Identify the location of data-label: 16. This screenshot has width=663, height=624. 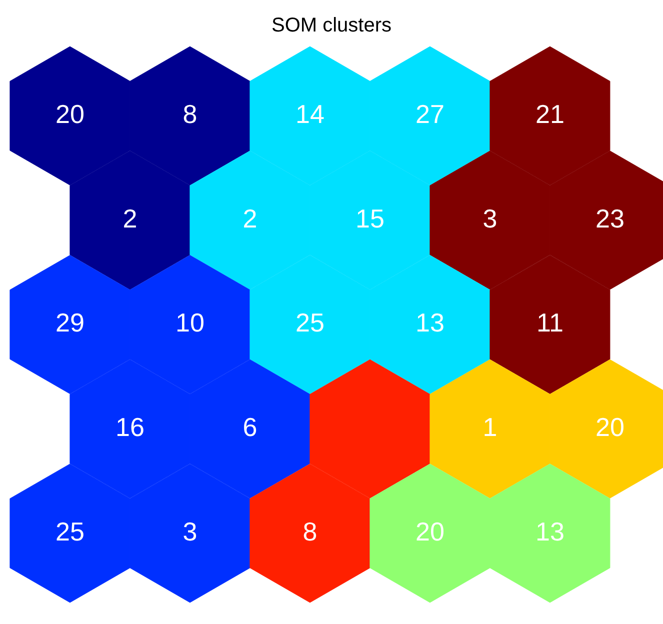
(130, 427).